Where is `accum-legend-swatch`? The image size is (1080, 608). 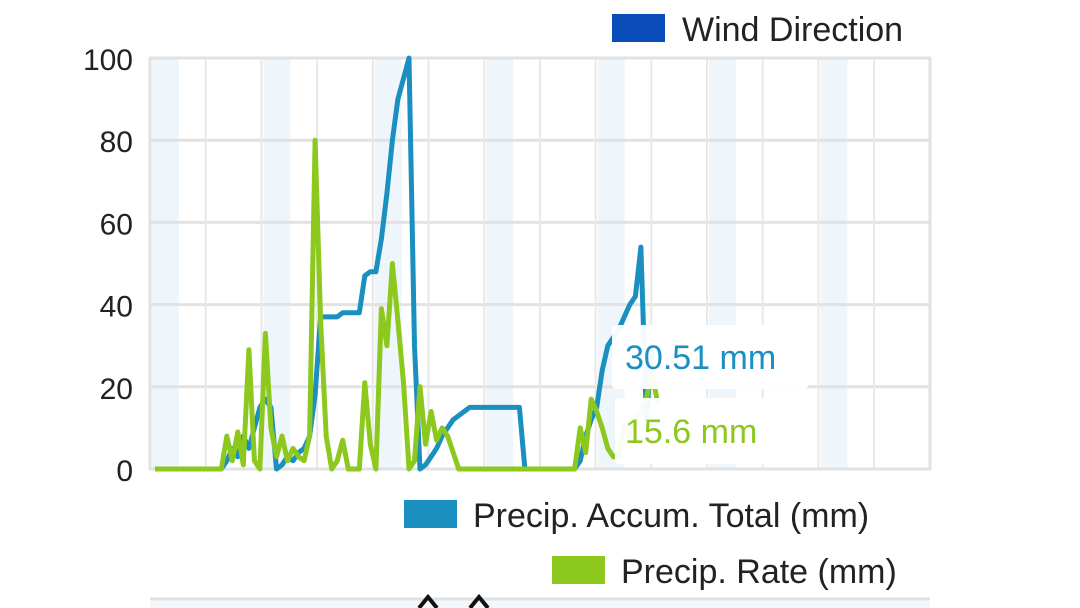 accum-legend-swatch is located at coordinates (430, 514).